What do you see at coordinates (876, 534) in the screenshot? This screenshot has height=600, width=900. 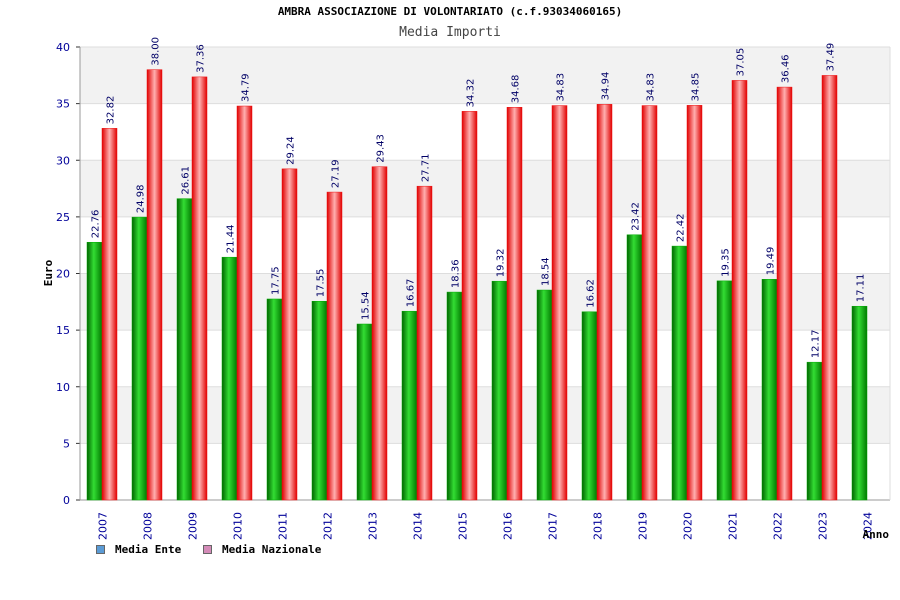 I see `x-axis-label: Anno` at bounding box center [876, 534].